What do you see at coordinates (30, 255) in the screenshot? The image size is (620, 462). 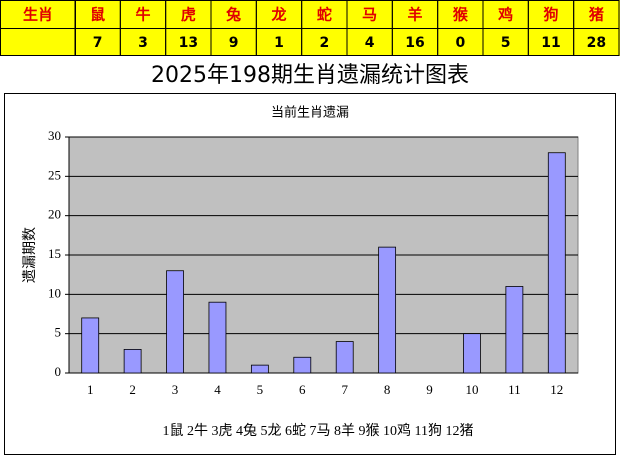 I see `y-axis-label: 遗漏期数` at bounding box center [30, 255].